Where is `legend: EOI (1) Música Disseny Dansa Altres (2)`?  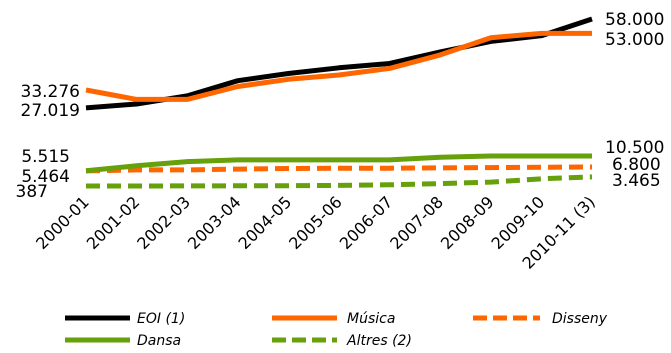 legend: EOI (1) Música Disseny Dansa Altres (2) is located at coordinates (336, 330).